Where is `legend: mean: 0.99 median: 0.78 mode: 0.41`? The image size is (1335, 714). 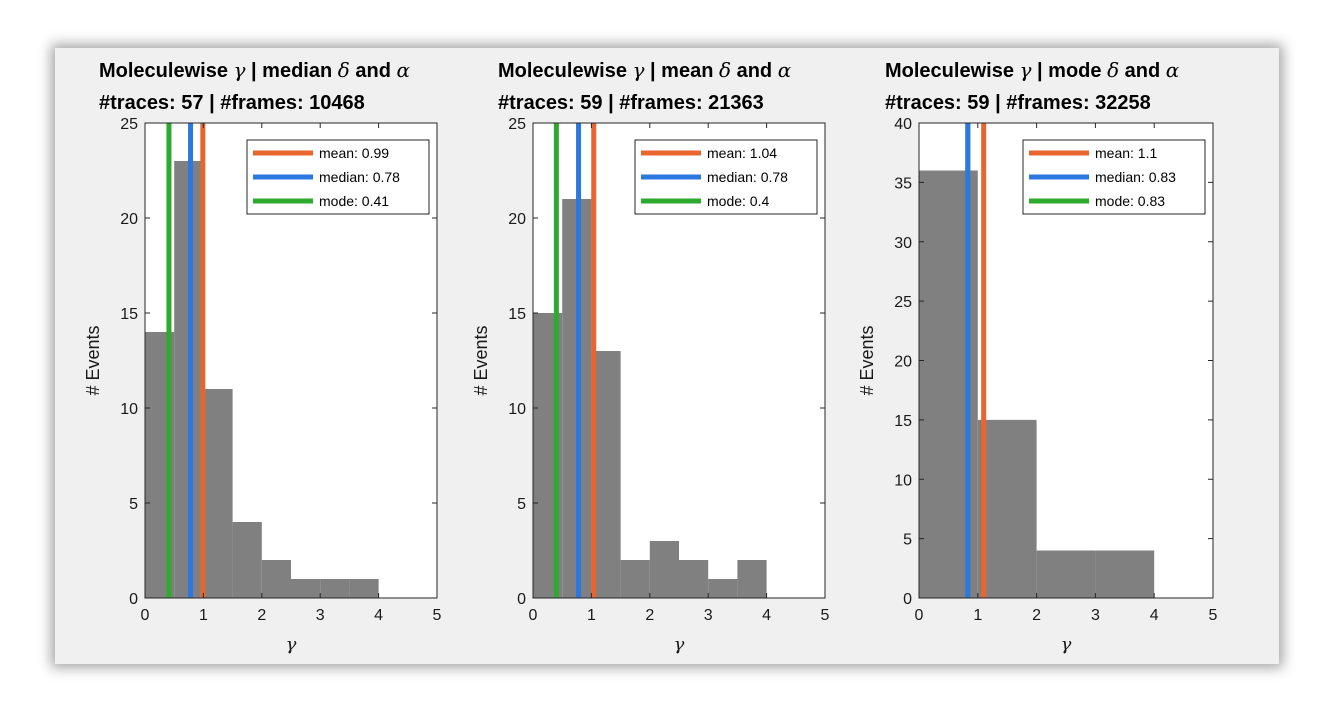
legend: mean: 0.99 median: 0.78 mode: 0.41 is located at coordinates (338, 177).